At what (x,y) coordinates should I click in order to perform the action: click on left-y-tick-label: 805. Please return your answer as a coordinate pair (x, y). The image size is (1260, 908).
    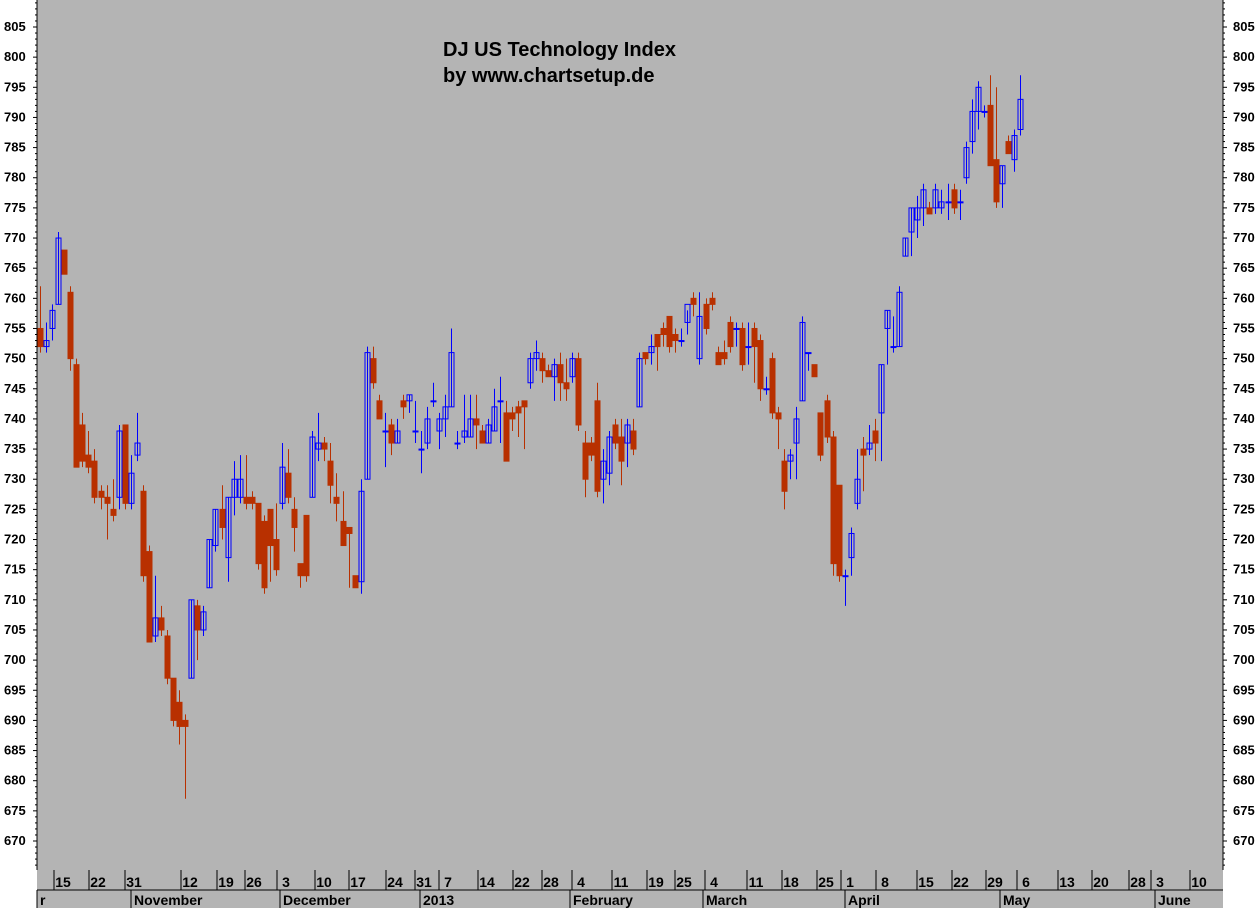
    Looking at the image, I should click on (15, 26).